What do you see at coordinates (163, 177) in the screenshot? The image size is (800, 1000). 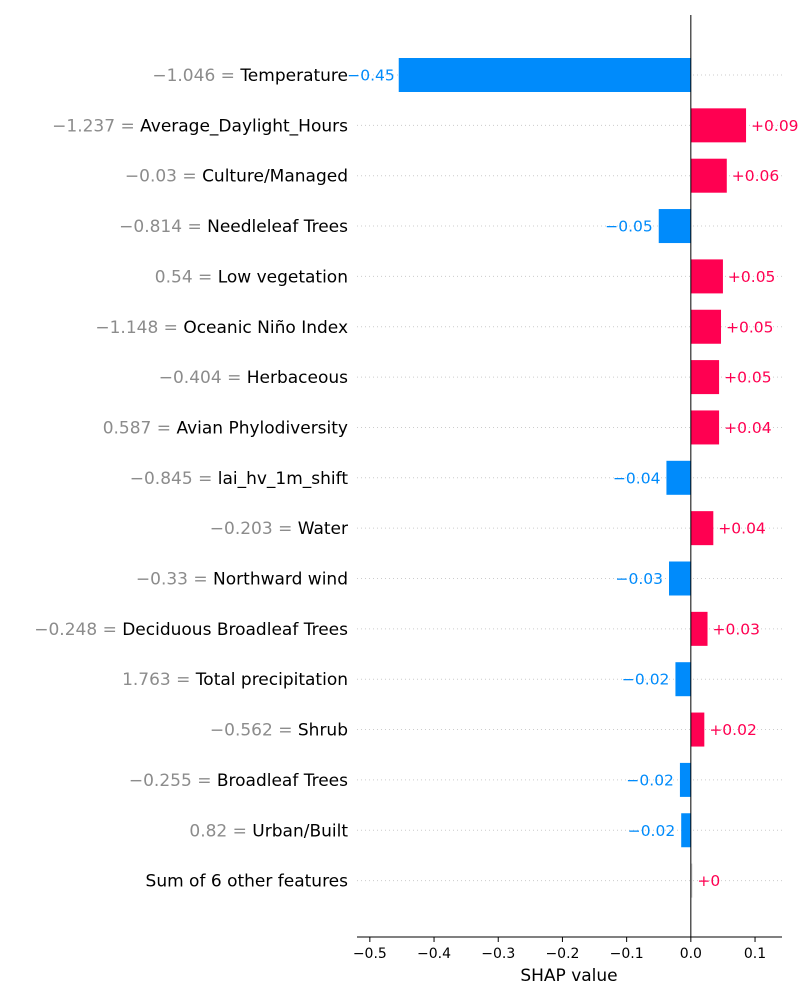 I see `feature-value: −0.03 =` at bounding box center [163, 177].